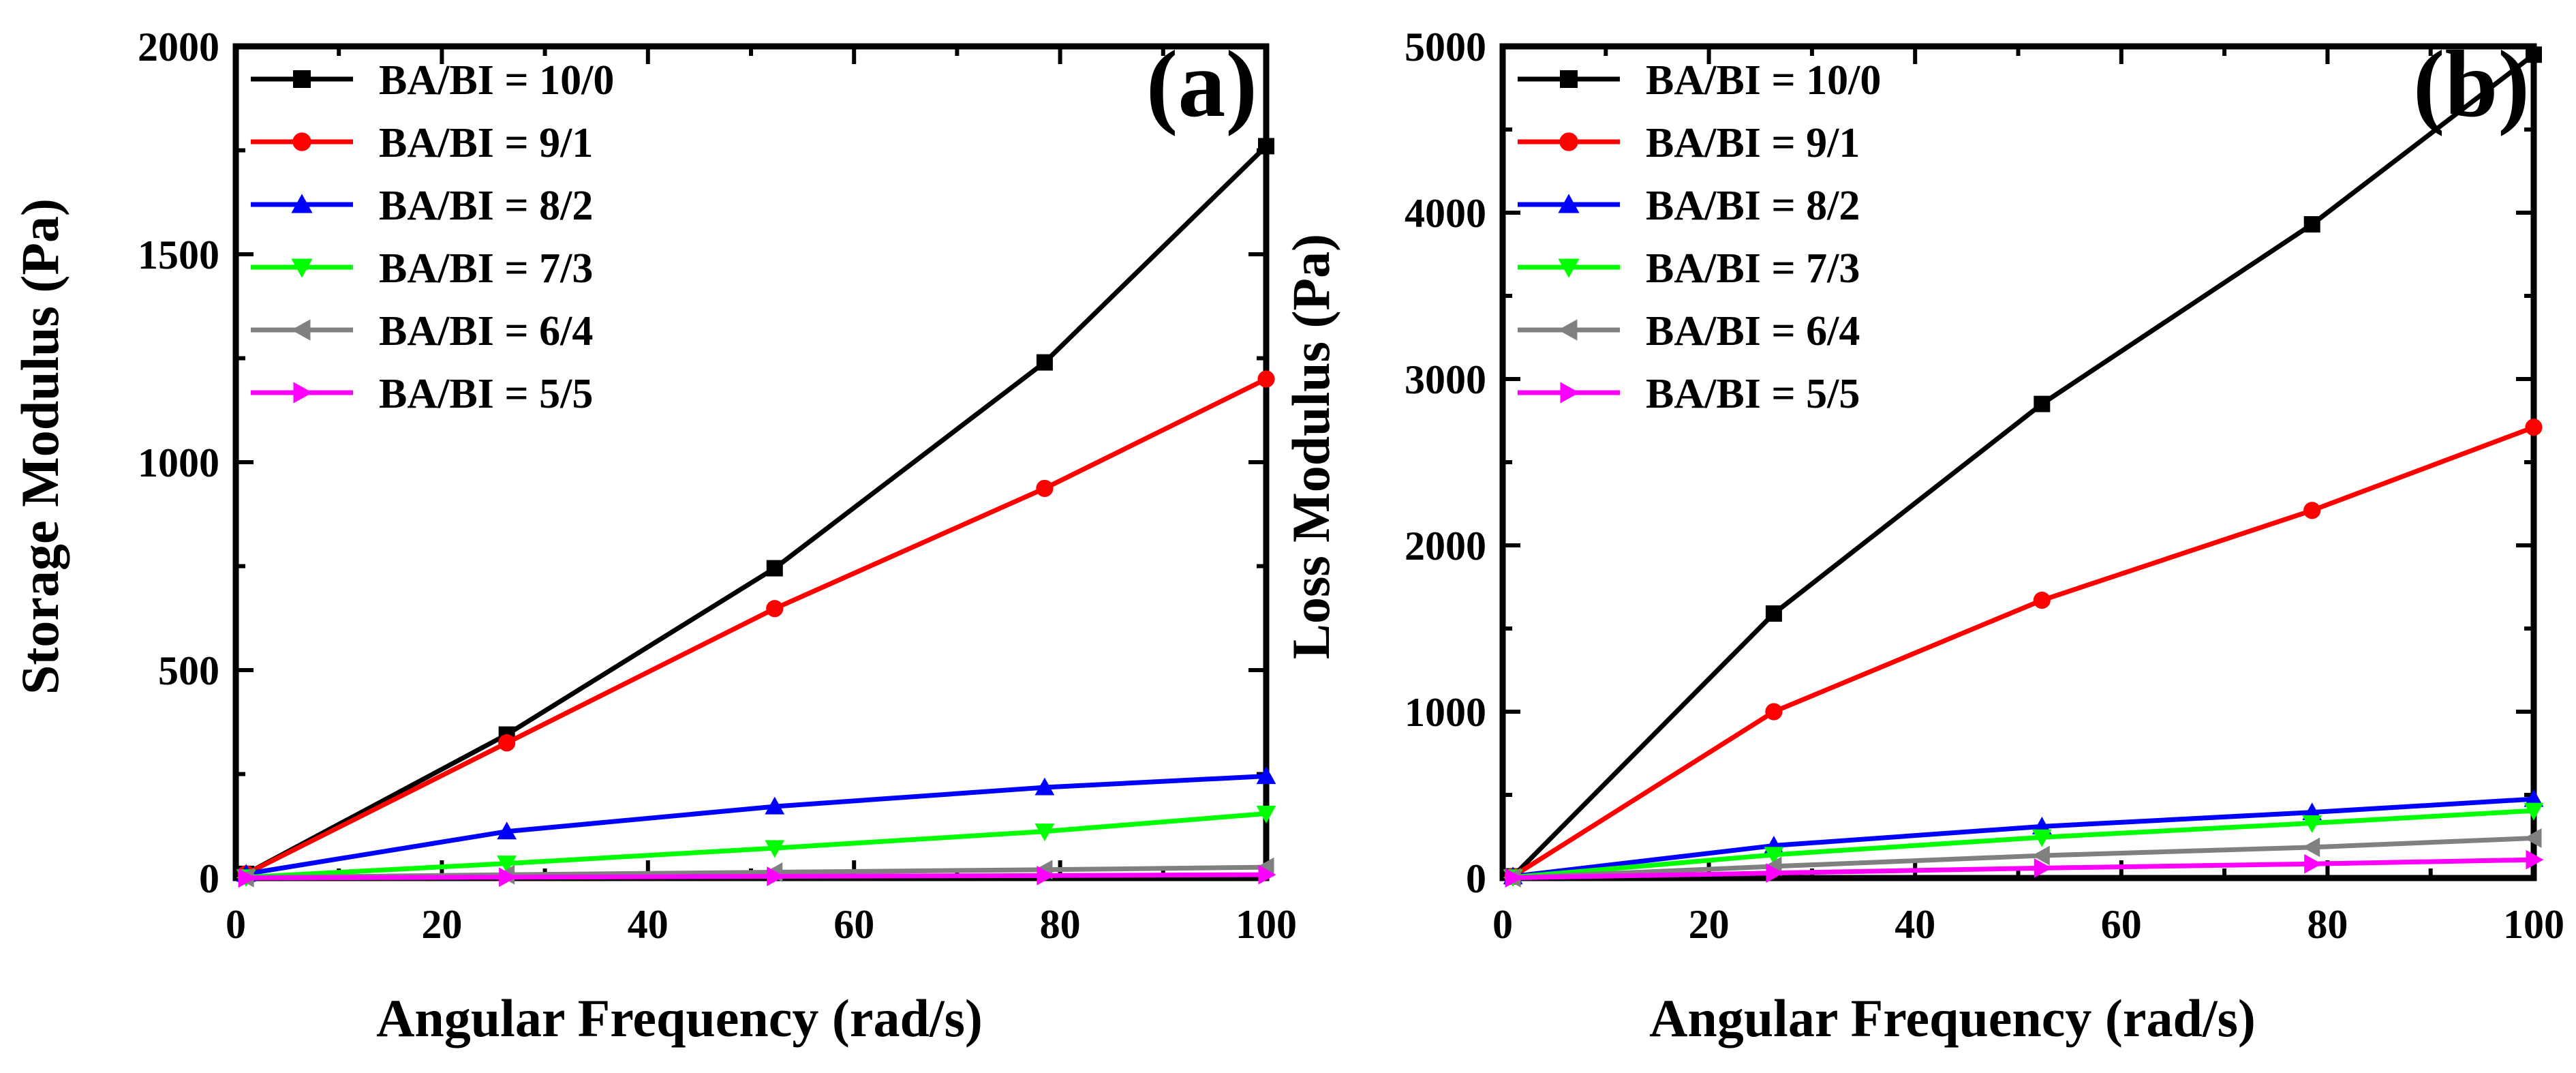 Image resolution: width=2576 pixels, height=1073 pixels. Describe the element at coordinates (179, 462) in the screenshot. I see `panel-a-y-tick-label: 1000` at that location.